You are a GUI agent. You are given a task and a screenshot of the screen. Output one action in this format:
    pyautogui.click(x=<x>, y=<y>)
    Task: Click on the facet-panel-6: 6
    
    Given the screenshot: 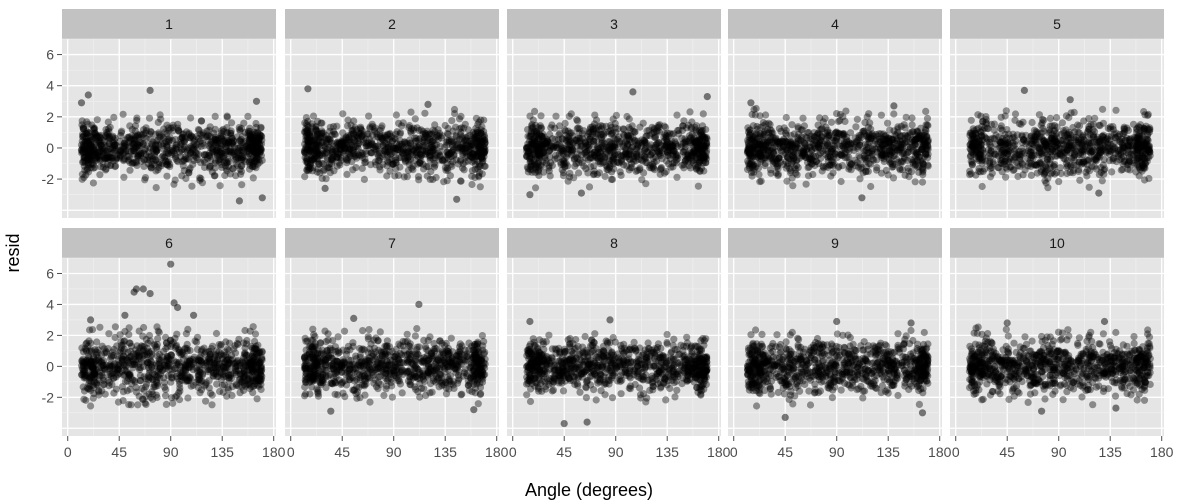 What is the action you would take?
    pyautogui.click(x=169, y=332)
    